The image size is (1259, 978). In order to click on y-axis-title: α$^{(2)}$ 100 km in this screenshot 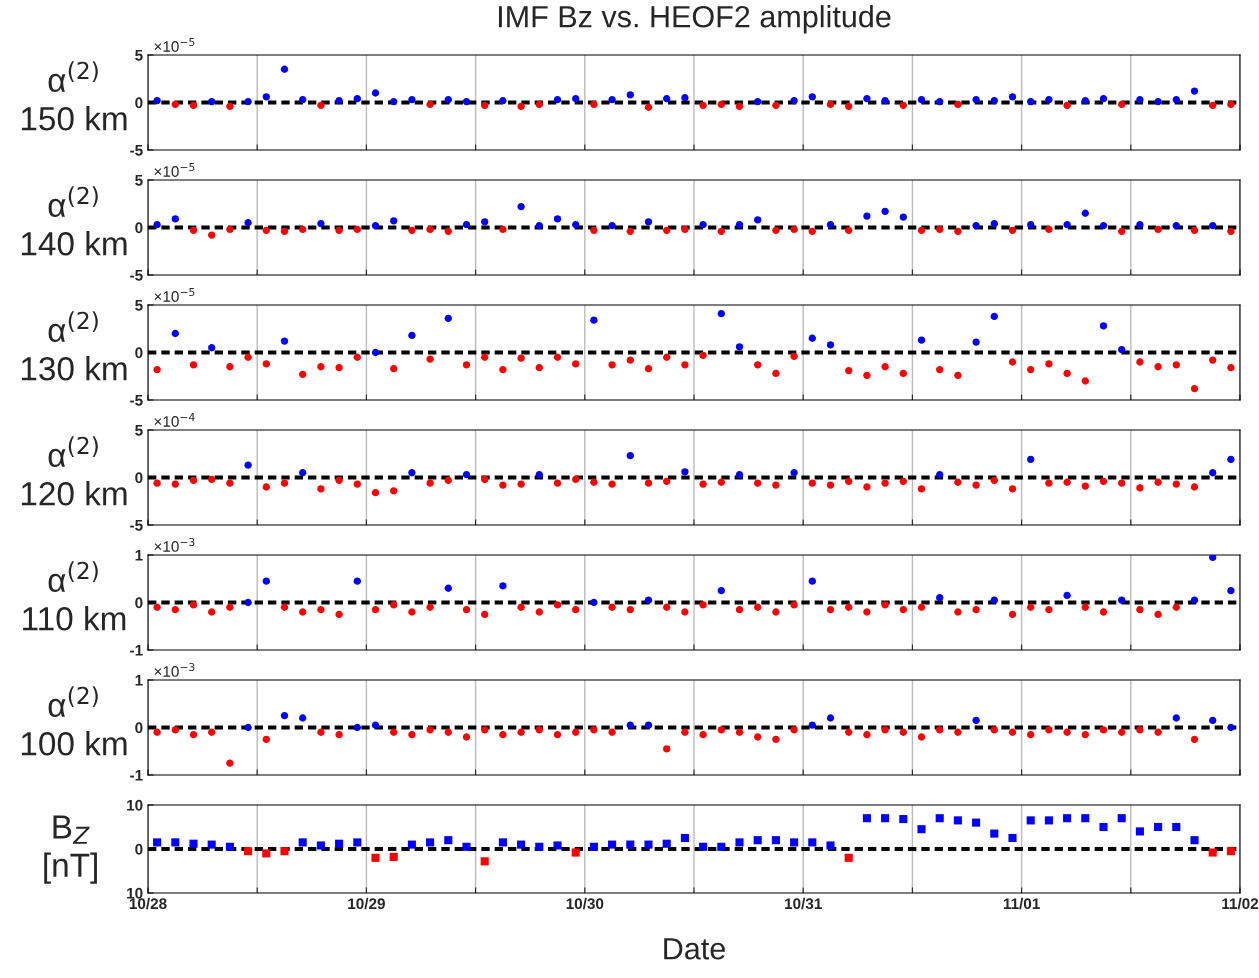, I will do `click(74, 721)`.